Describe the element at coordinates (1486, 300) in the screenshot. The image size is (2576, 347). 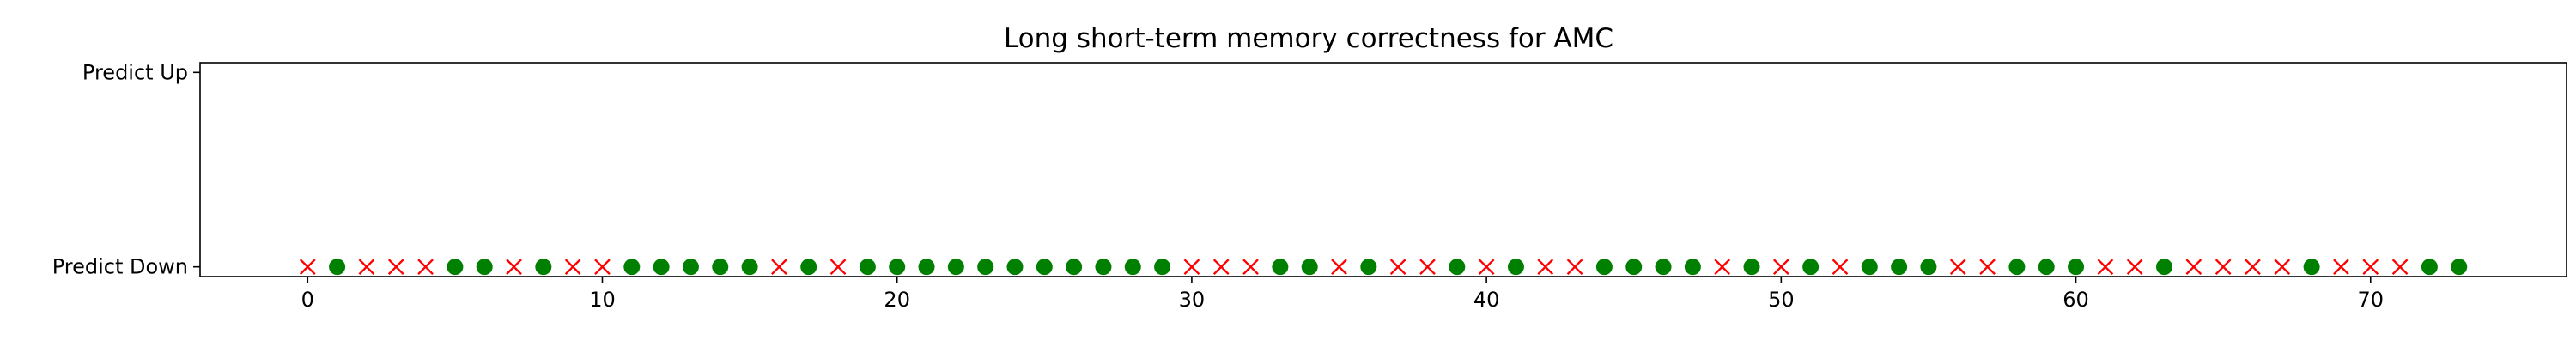
I see `x-tick-label: 40` at that location.